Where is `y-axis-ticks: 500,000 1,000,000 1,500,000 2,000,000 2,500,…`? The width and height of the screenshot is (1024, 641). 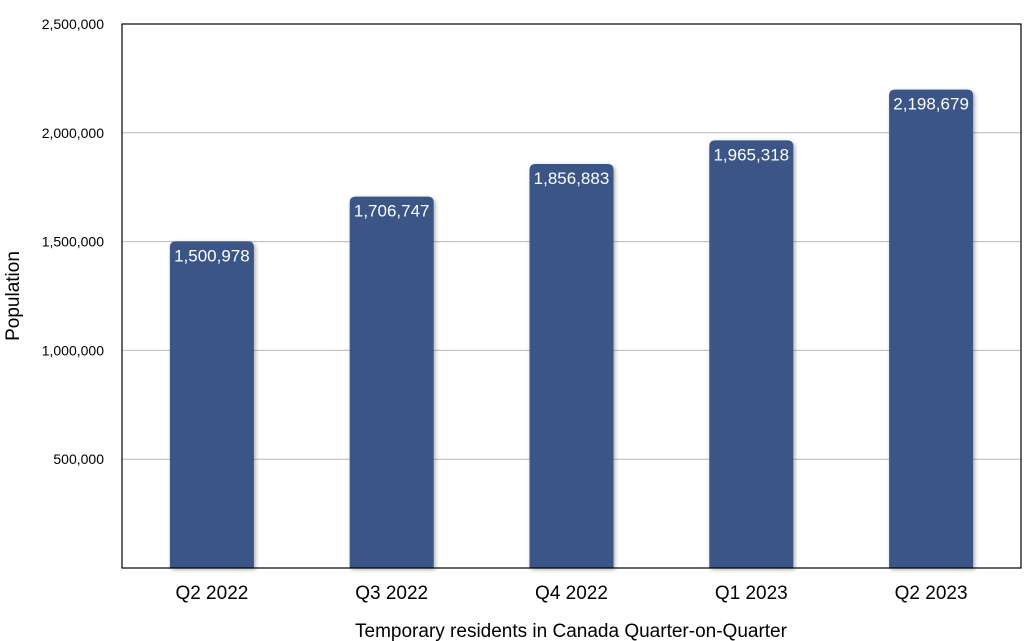 y-axis-ticks: 500,000 1,000,000 1,500,000 2,000,000 2,500,… is located at coordinates (73, 241).